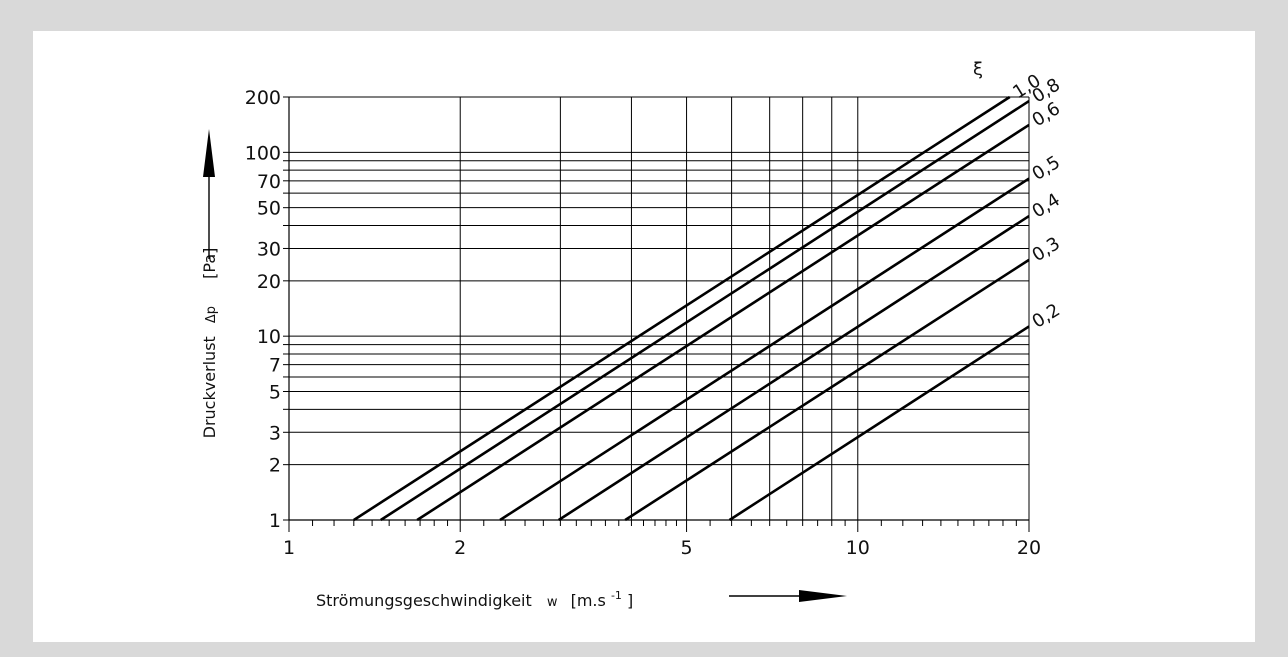  I want to click on y-axis-unit: [Pa], so click(209, 263).